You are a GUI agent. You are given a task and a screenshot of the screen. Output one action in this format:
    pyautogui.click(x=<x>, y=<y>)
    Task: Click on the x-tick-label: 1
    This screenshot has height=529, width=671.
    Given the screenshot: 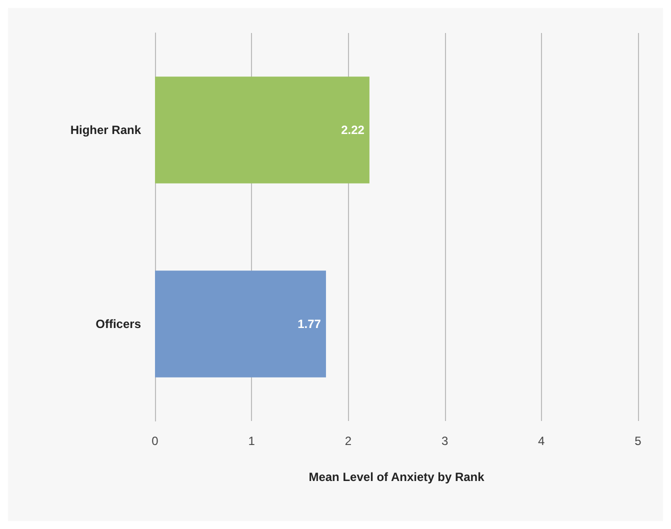 What is the action you would take?
    pyautogui.click(x=252, y=441)
    